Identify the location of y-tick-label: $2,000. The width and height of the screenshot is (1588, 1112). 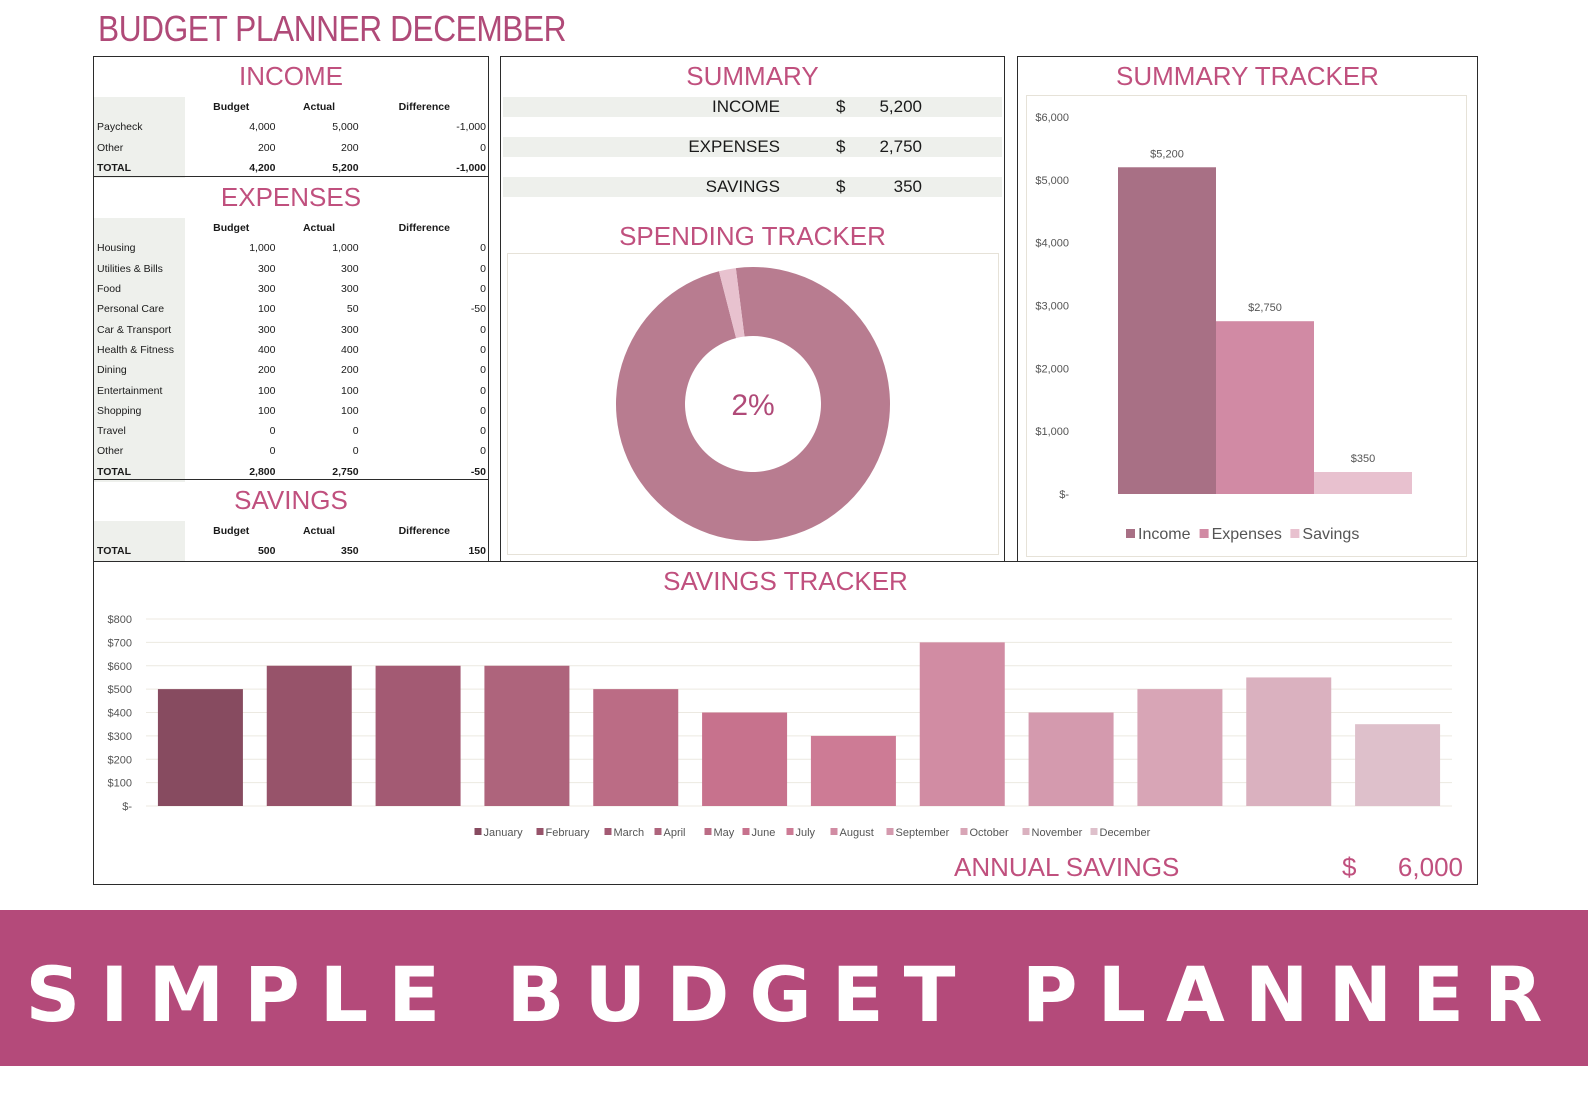
(1052, 369).